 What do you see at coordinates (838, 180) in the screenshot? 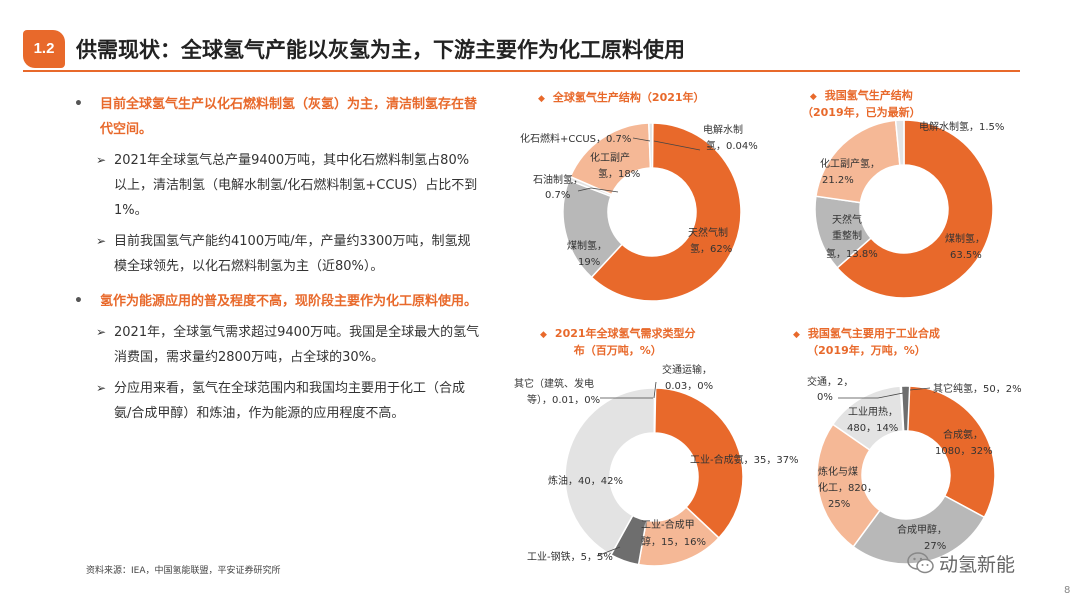
I see `c2-label-byprod-pct: 21.2%` at bounding box center [838, 180].